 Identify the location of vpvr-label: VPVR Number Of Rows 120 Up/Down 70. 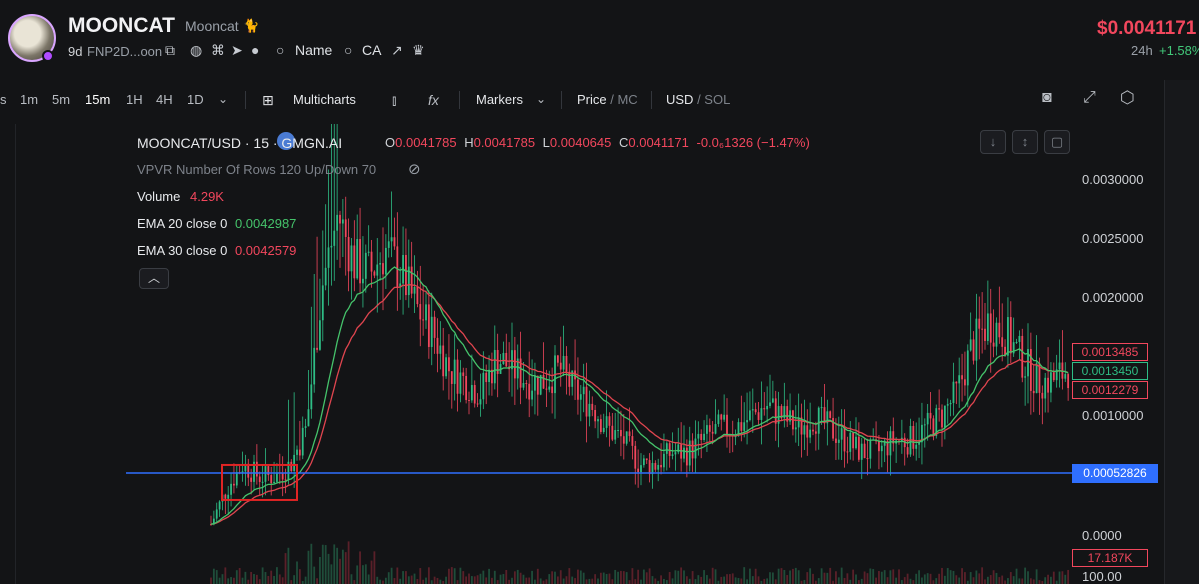
(257, 169).